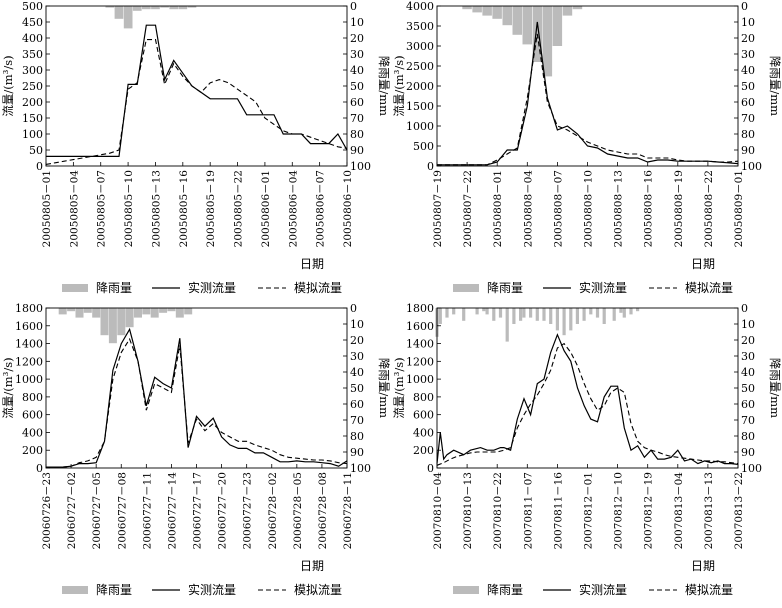 The image size is (782, 608). I want to click on y-tick-label: 1800, so click(420, 308).